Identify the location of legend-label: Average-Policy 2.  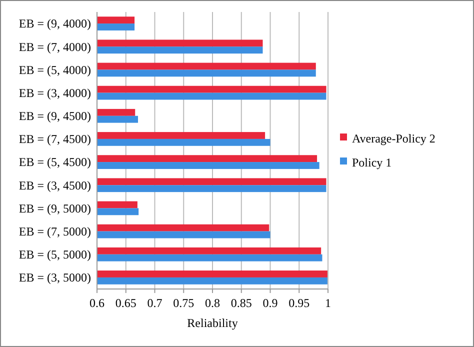
(394, 139).